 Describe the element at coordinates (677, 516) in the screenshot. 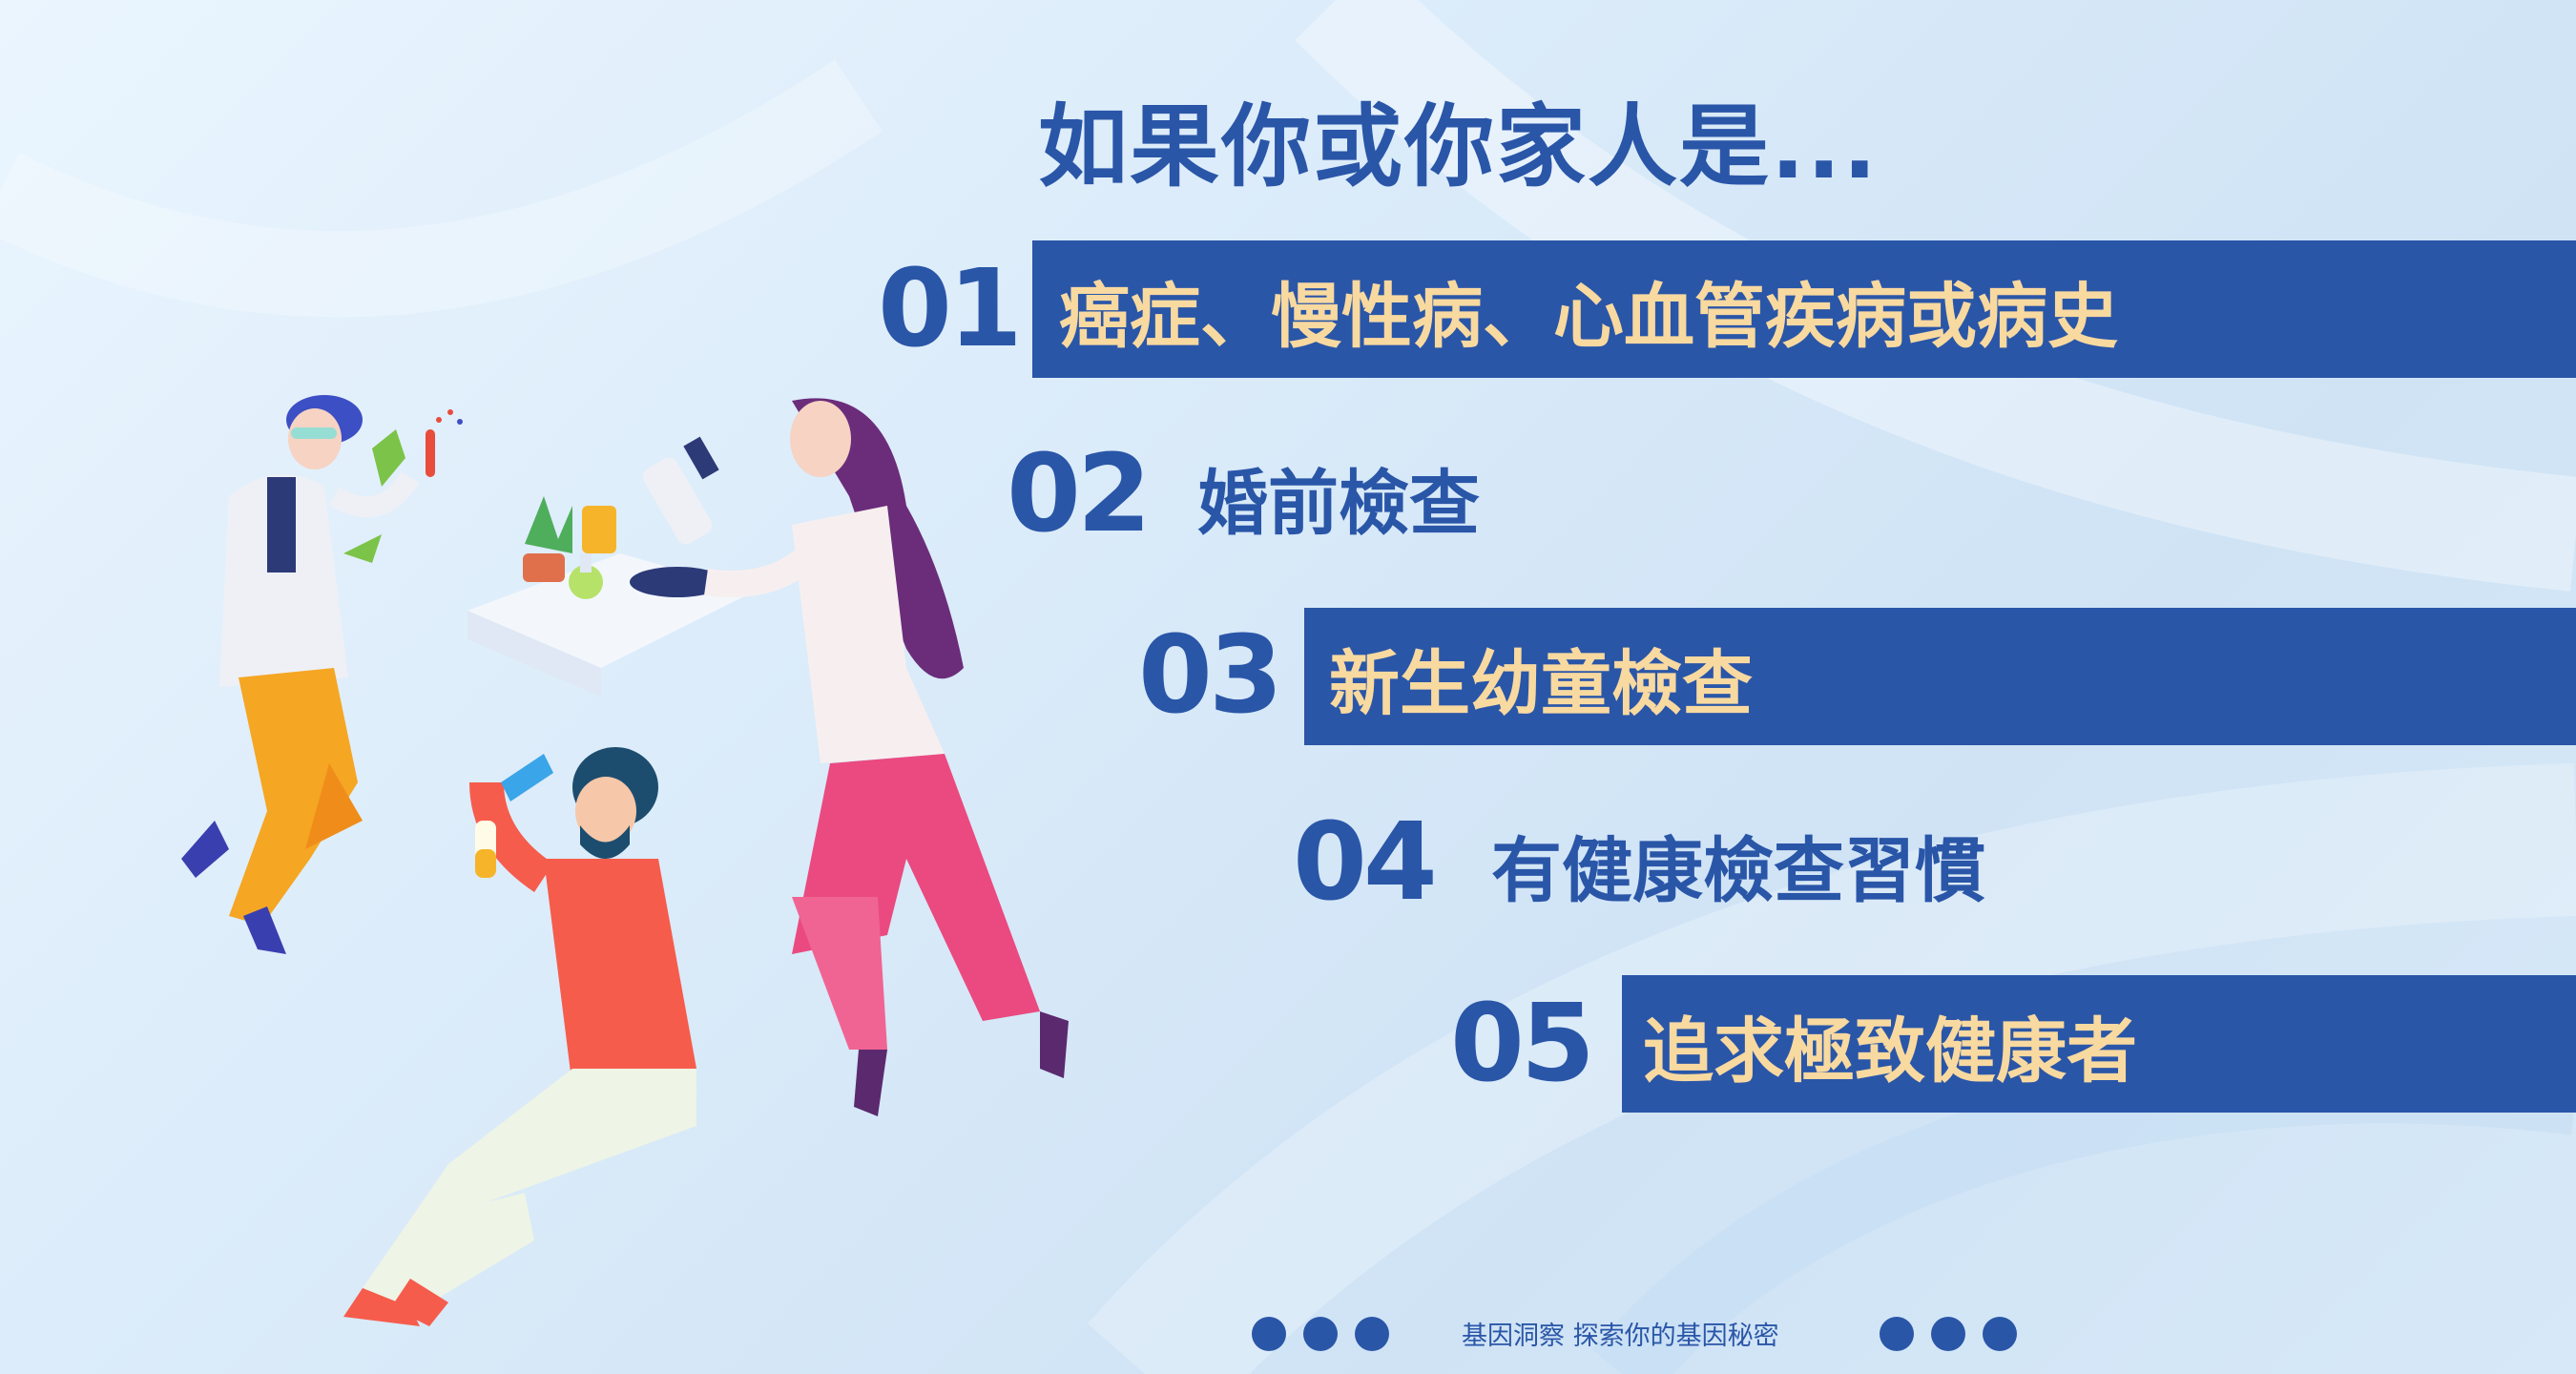

I see `microscope-icon` at that location.